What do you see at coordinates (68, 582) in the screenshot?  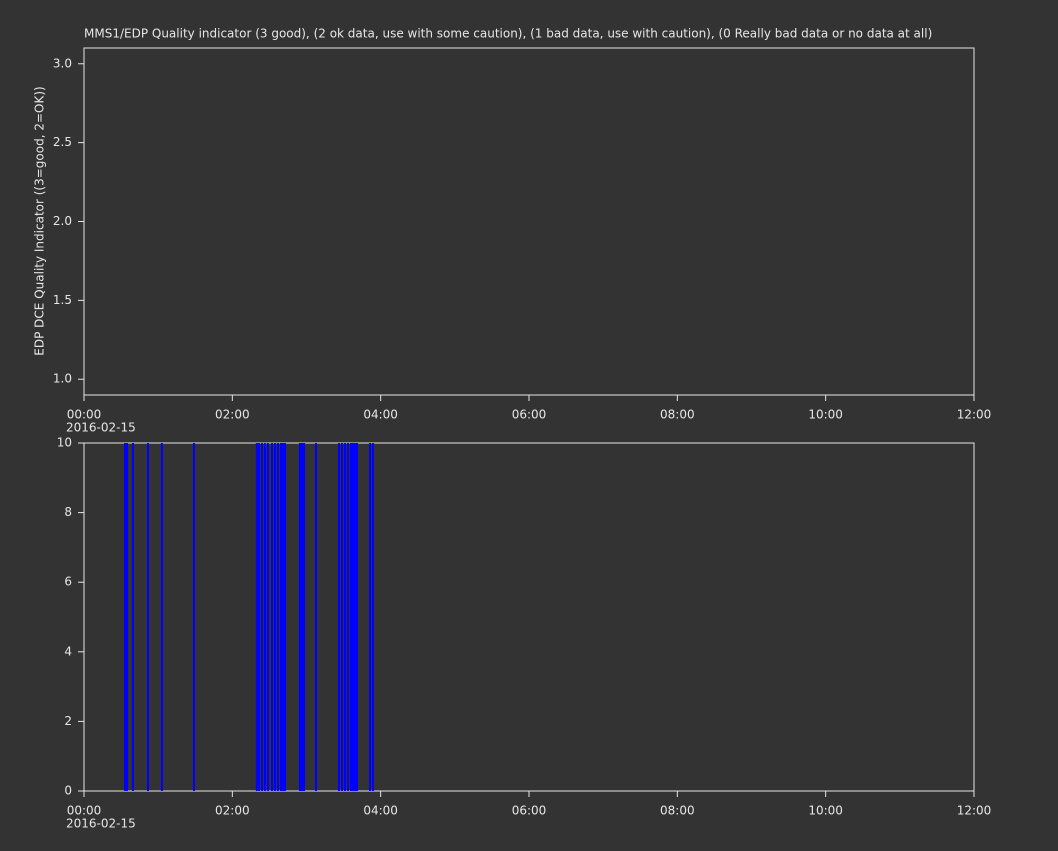 I see `y-tick-label: 6` at bounding box center [68, 582].